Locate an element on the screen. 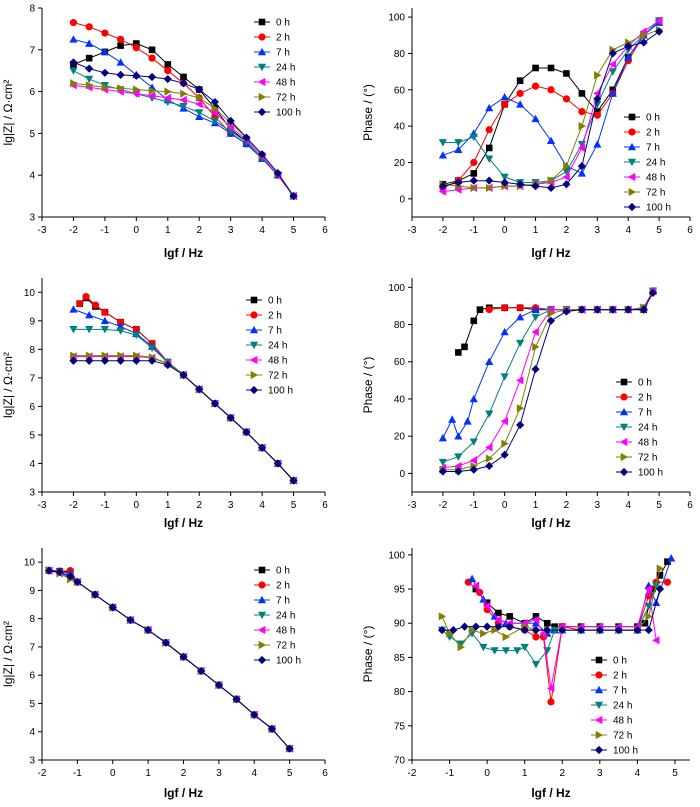  y-tick-label: 3 is located at coordinates (32, 493).